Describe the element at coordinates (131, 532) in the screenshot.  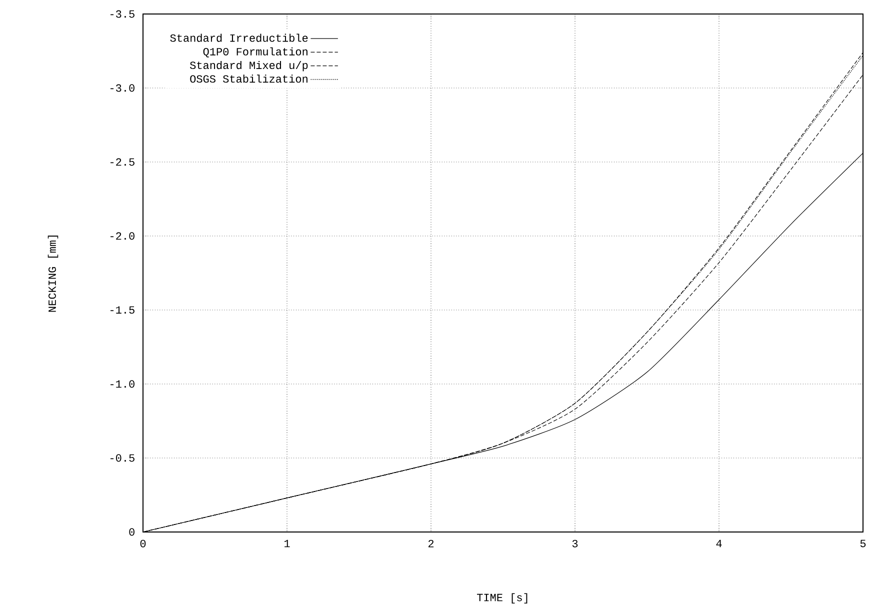
I see `y-tick-label: 0` at that location.